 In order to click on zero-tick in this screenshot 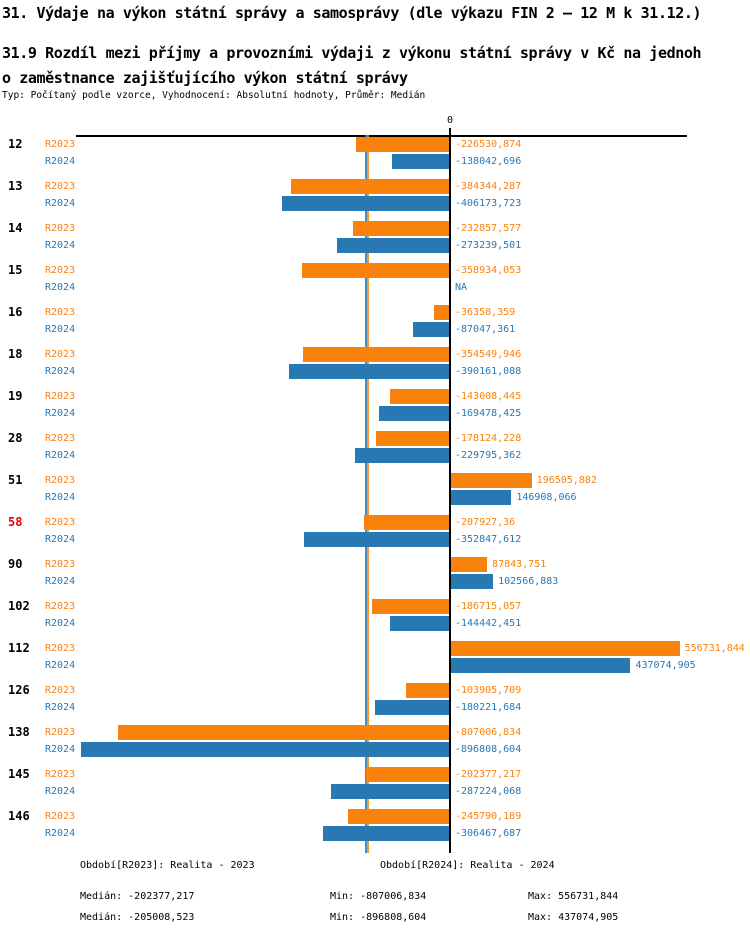, I will do `click(450, 131)`.